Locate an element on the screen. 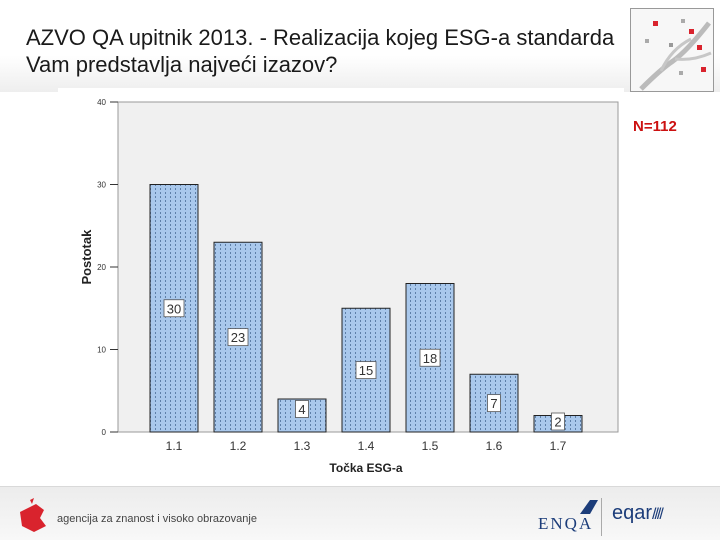 The width and height of the screenshot is (720, 540). y-tick-label: 0 is located at coordinates (104, 432).